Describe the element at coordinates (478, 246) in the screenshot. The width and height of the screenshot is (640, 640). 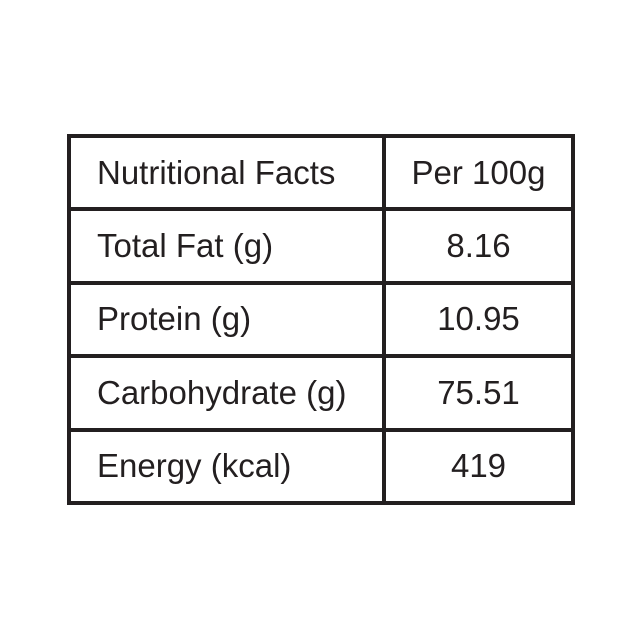
I see `nutrient-value: 8.16` at that location.